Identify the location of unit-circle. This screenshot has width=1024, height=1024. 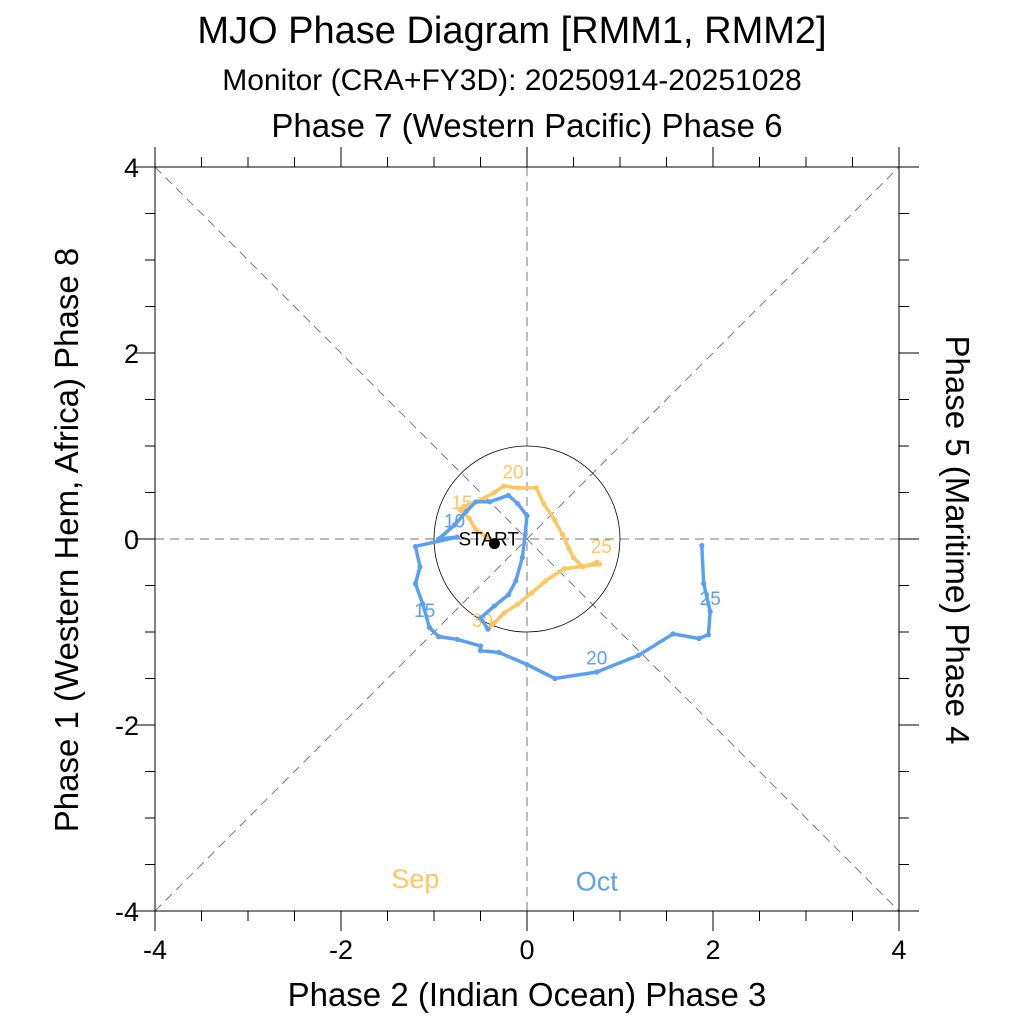
(527, 539).